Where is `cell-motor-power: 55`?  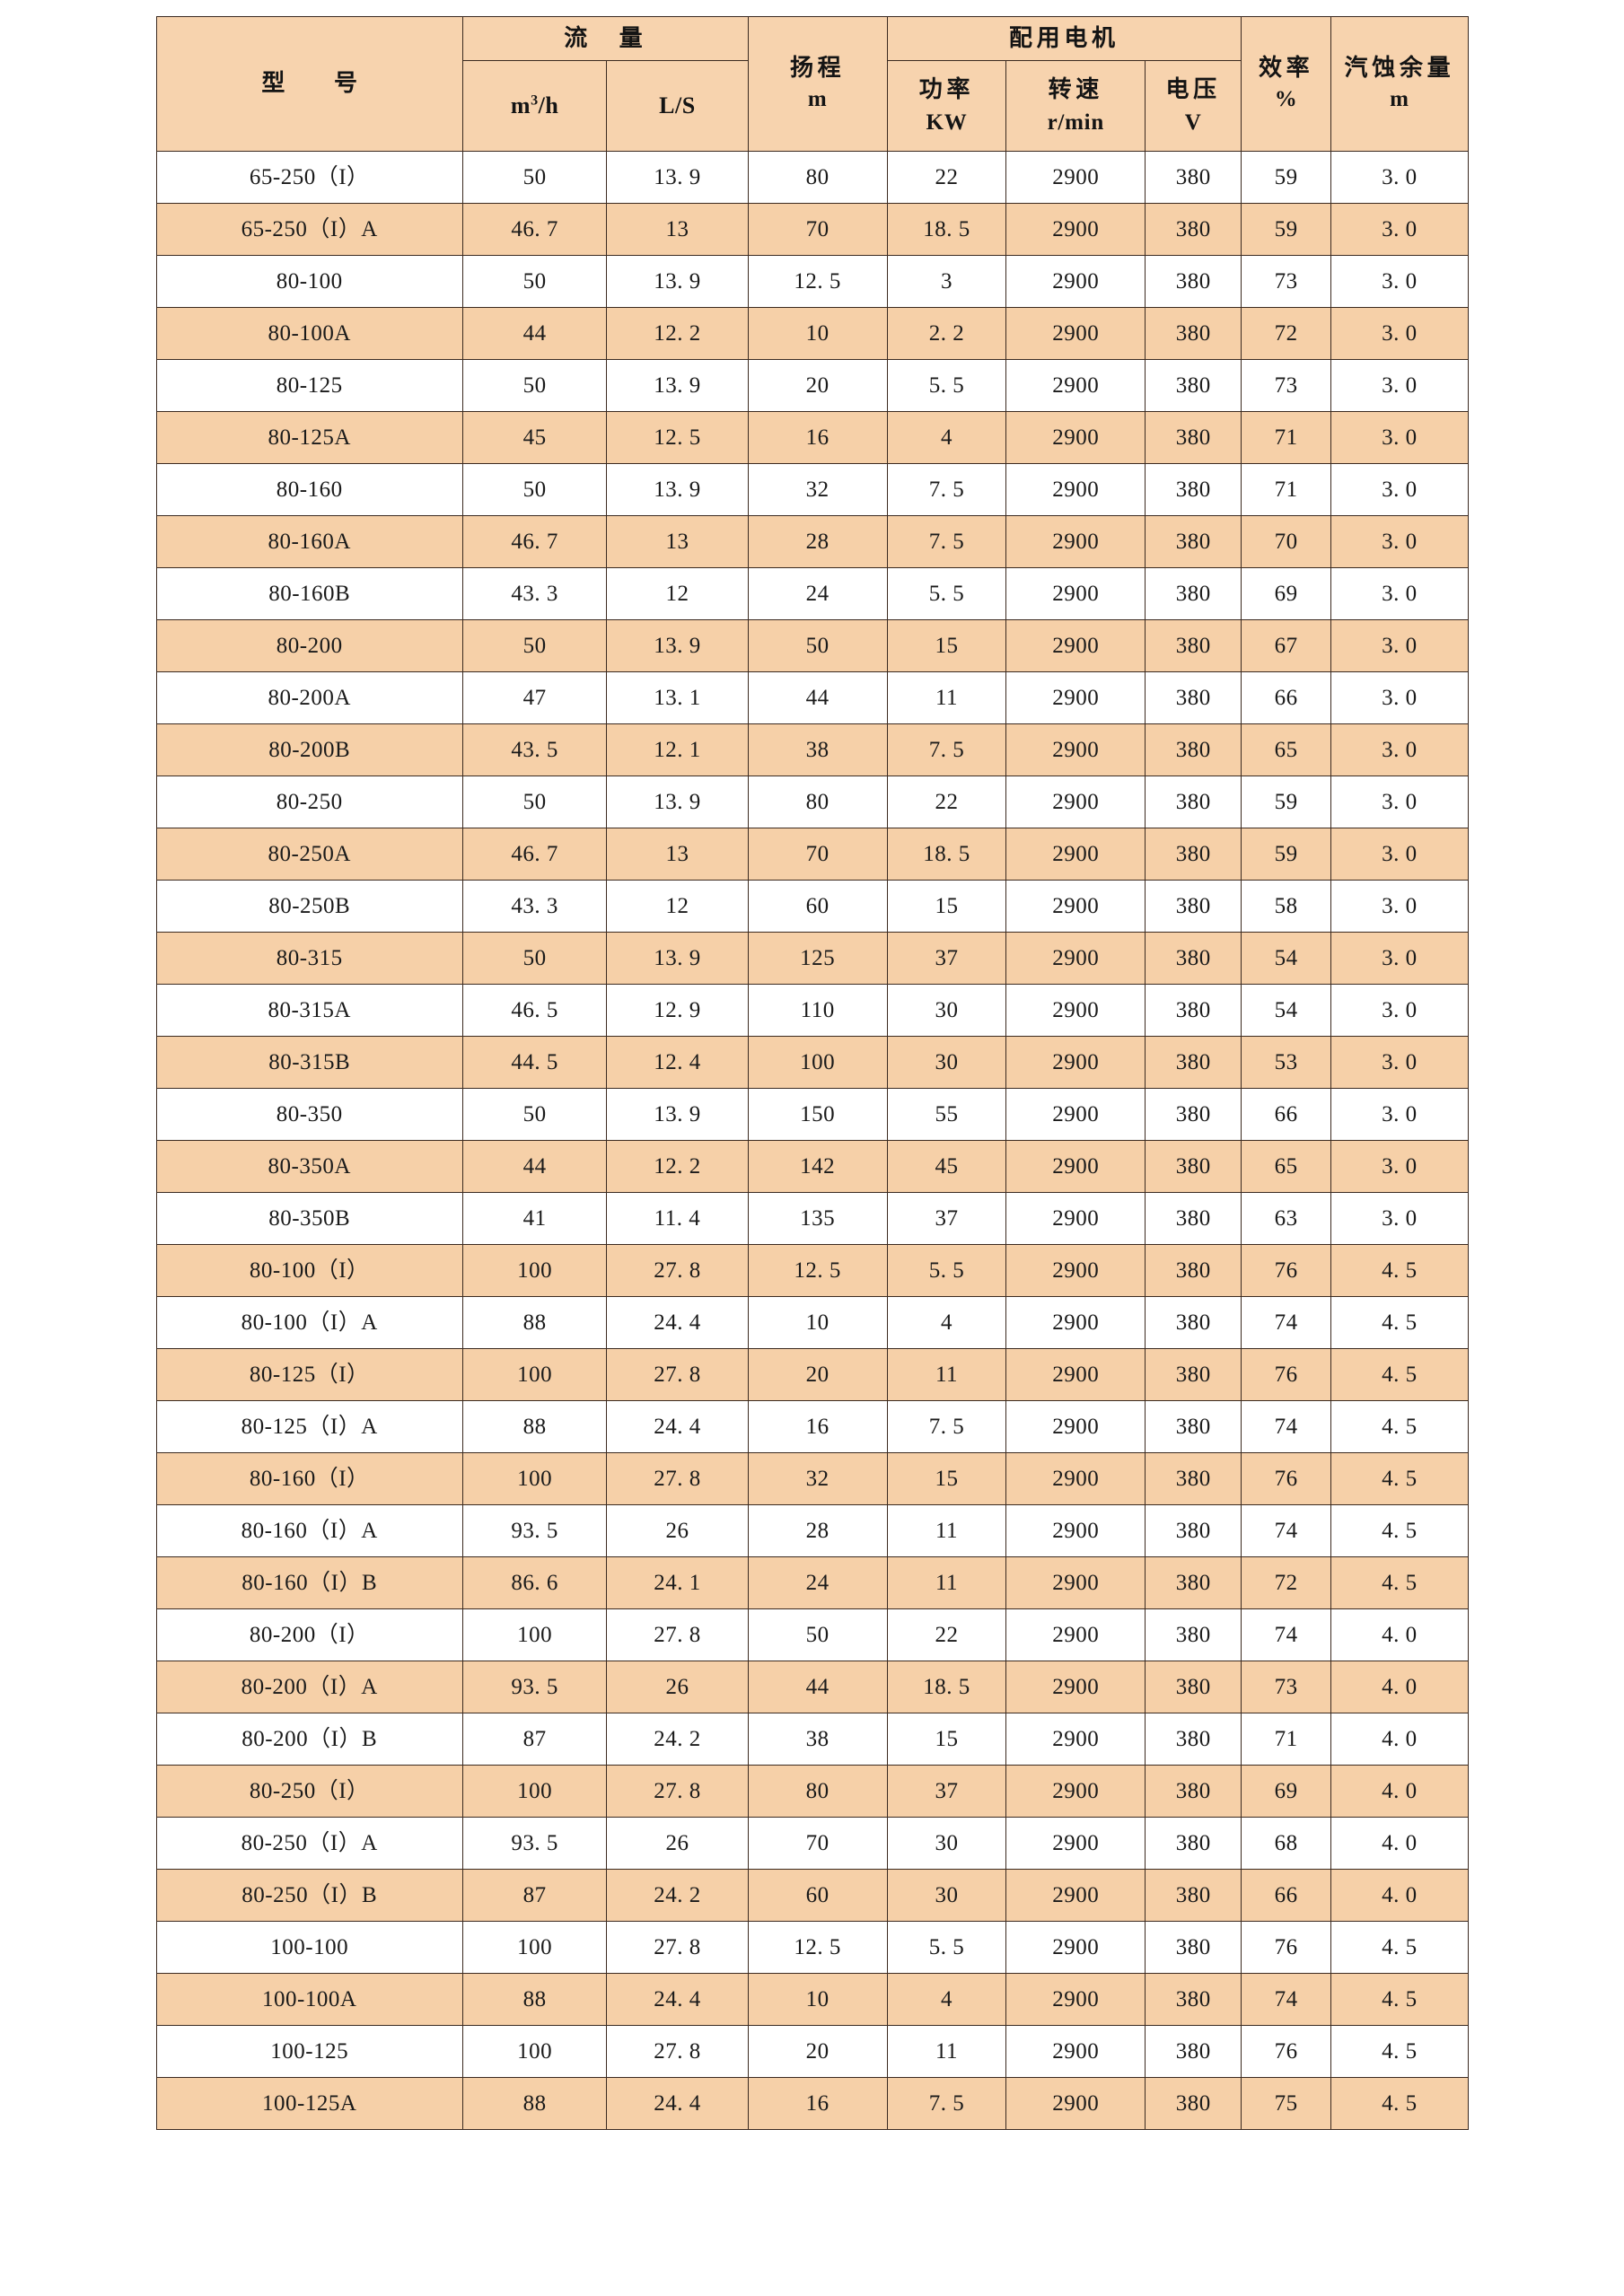 cell-motor-power: 55 is located at coordinates (946, 1114).